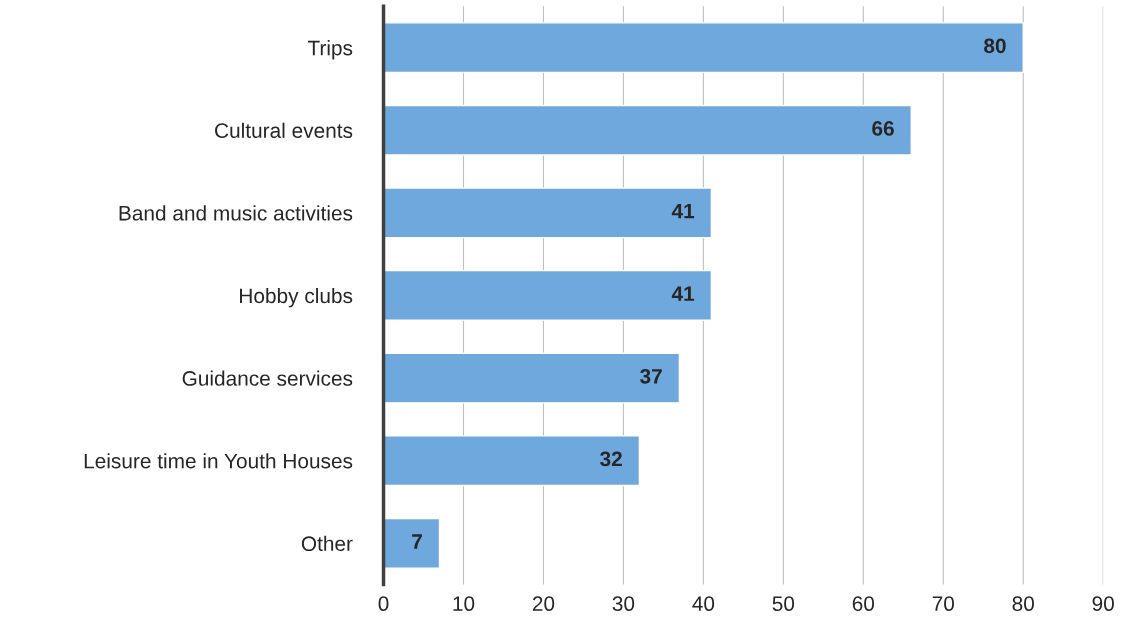 The height and width of the screenshot is (632, 1128). Describe the element at coordinates (383, 604) in the screenshot. I see `x-tick-label: 0` at that location.